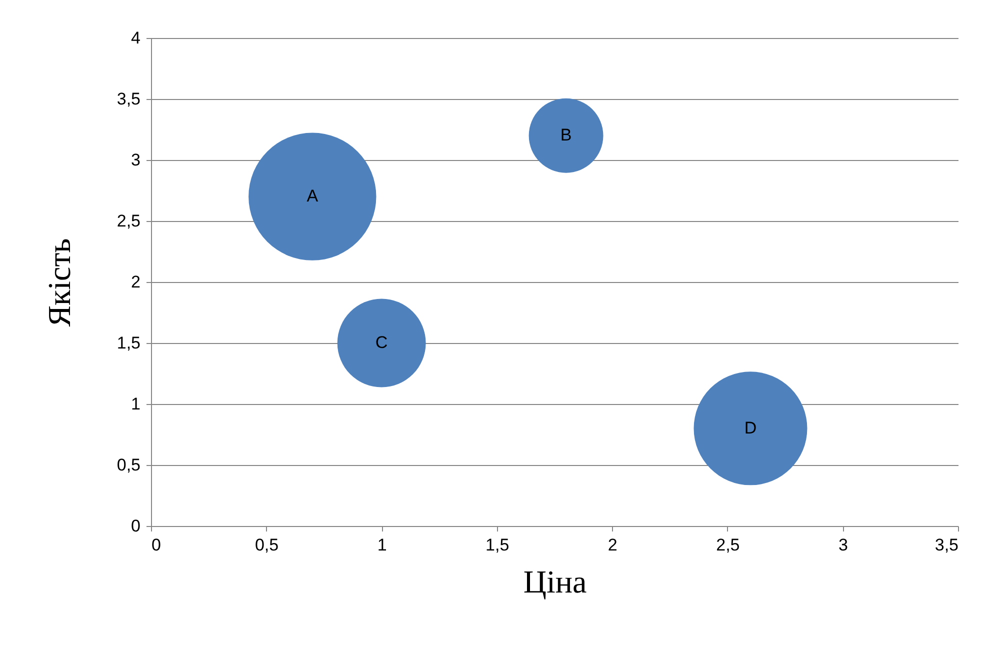 The width and height of the screenshot is (998, 655). I want to click on y-tick-label: 3, so click(135, 160).